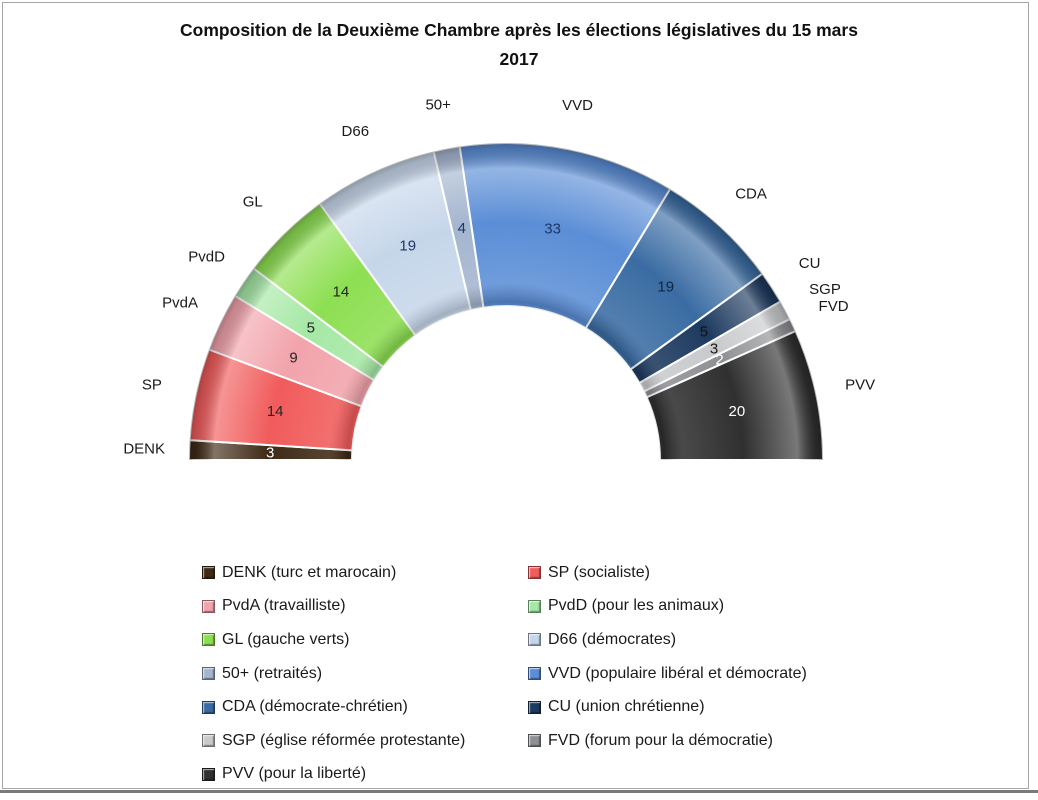 The image size is (1038, 800). What do you see at coordinates (284, 606) in the screenshot?
I see `legend-label-PvdA: PvdA (travailliste)` at bounding box center [284, 606].